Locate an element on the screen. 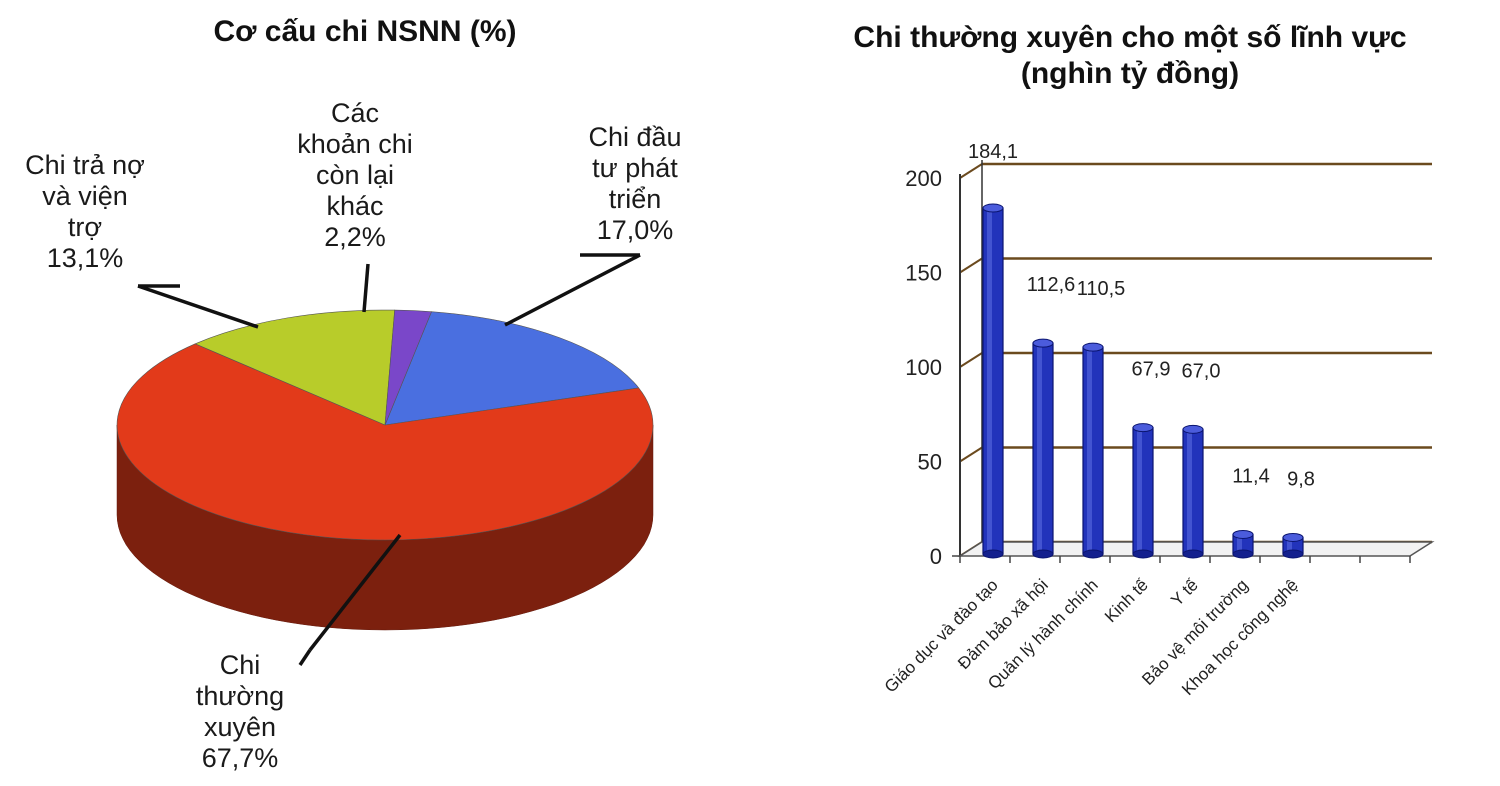  pie-label-line: thường is located at coordinates (240, 696).